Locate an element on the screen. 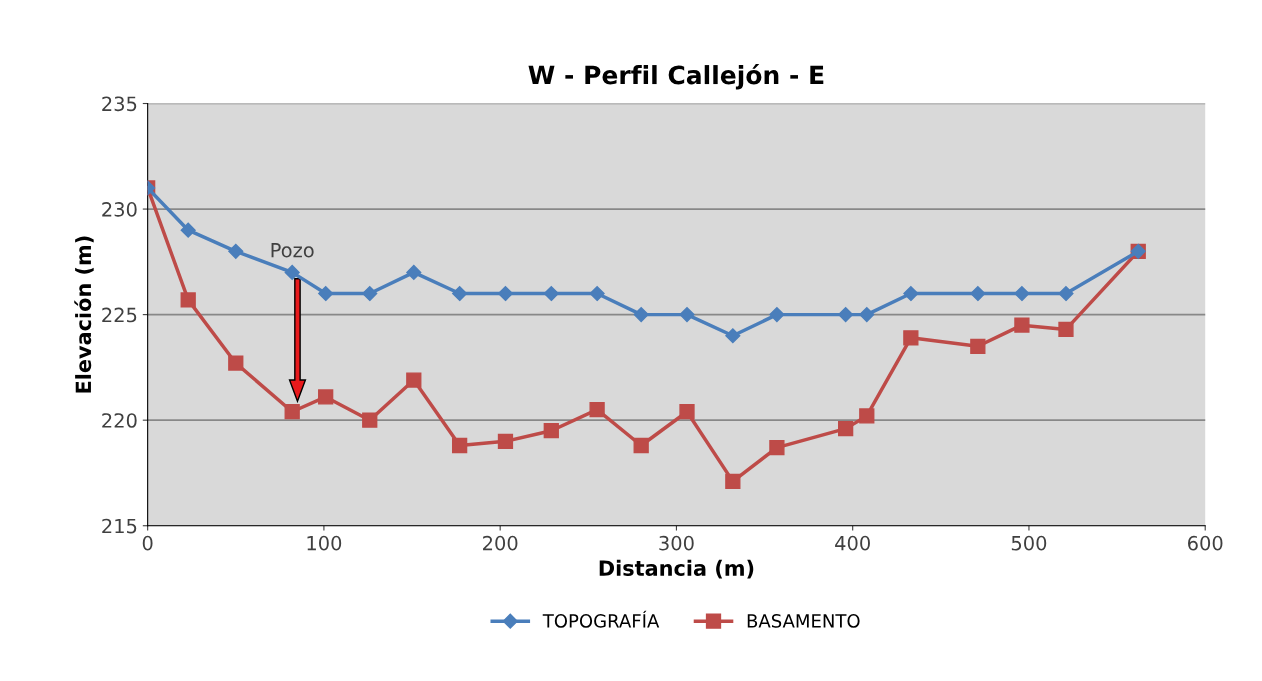  annotation: Pozo is located at coordinates (292, 250).